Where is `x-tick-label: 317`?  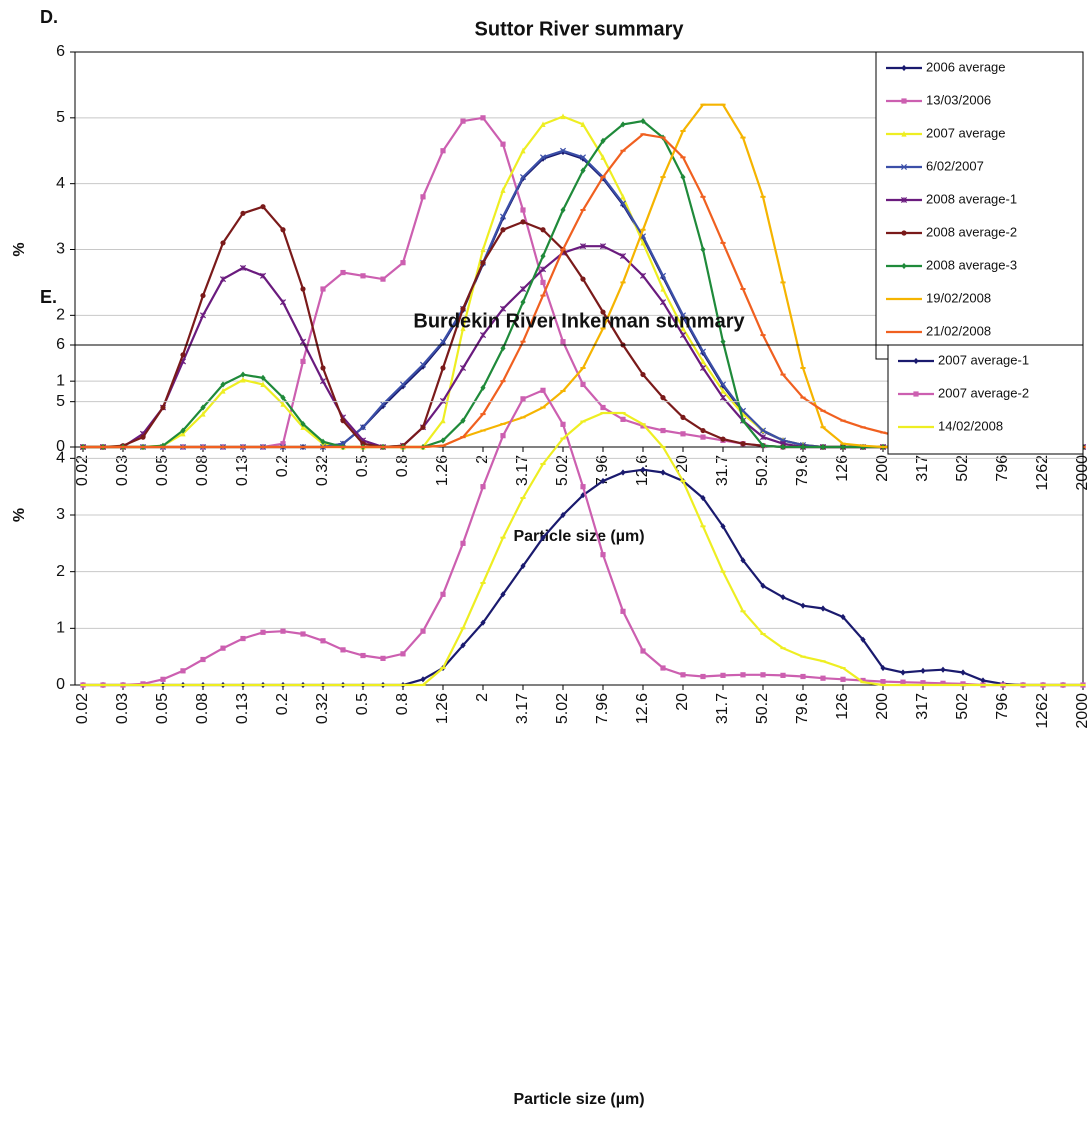
x-tick-label: 317 is located at coordinates (922, 468).